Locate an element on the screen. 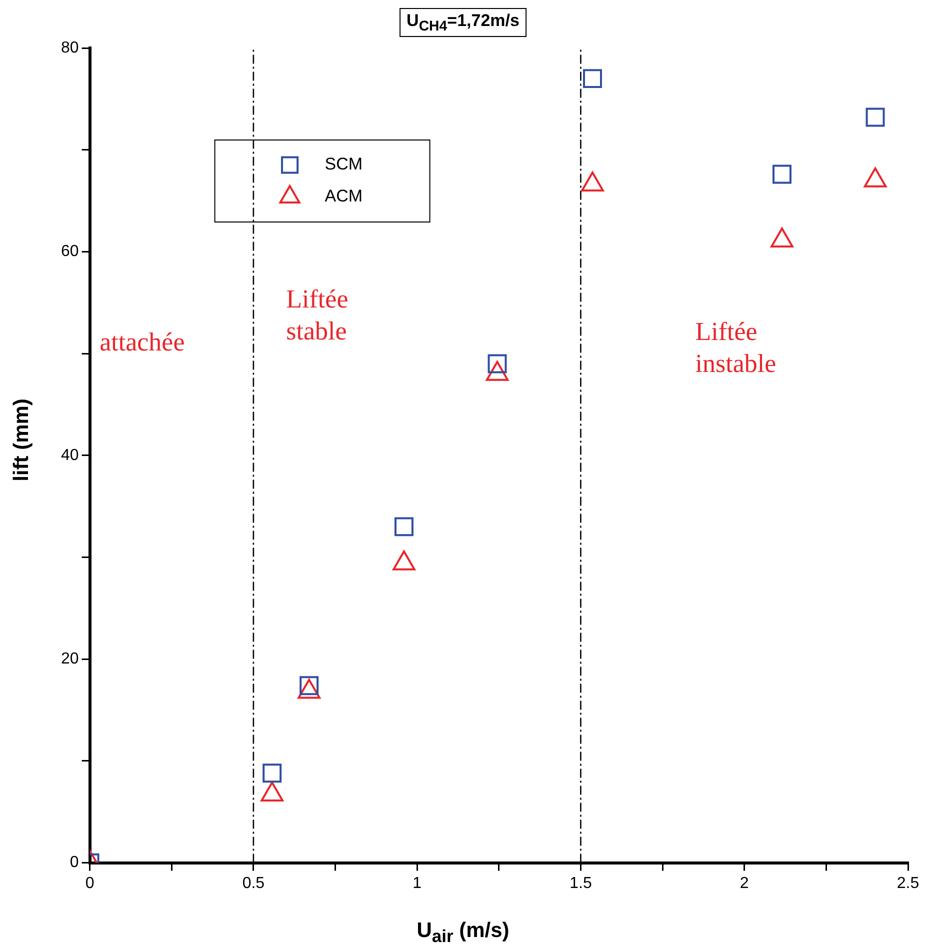 The image size is (926, 951). annotation: attachée is located at coordinates (142, 342).